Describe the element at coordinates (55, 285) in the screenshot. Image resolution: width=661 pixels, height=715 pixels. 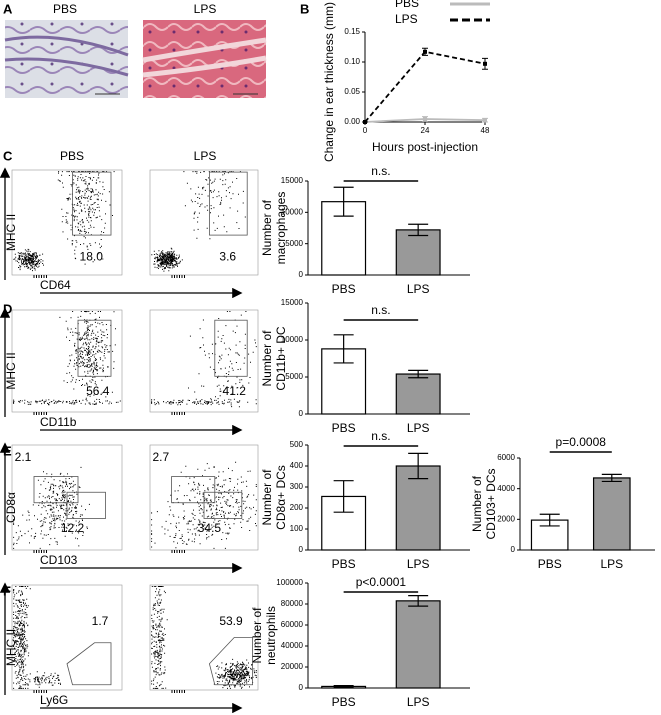
I see `x-axis-label: CD64` at that location.